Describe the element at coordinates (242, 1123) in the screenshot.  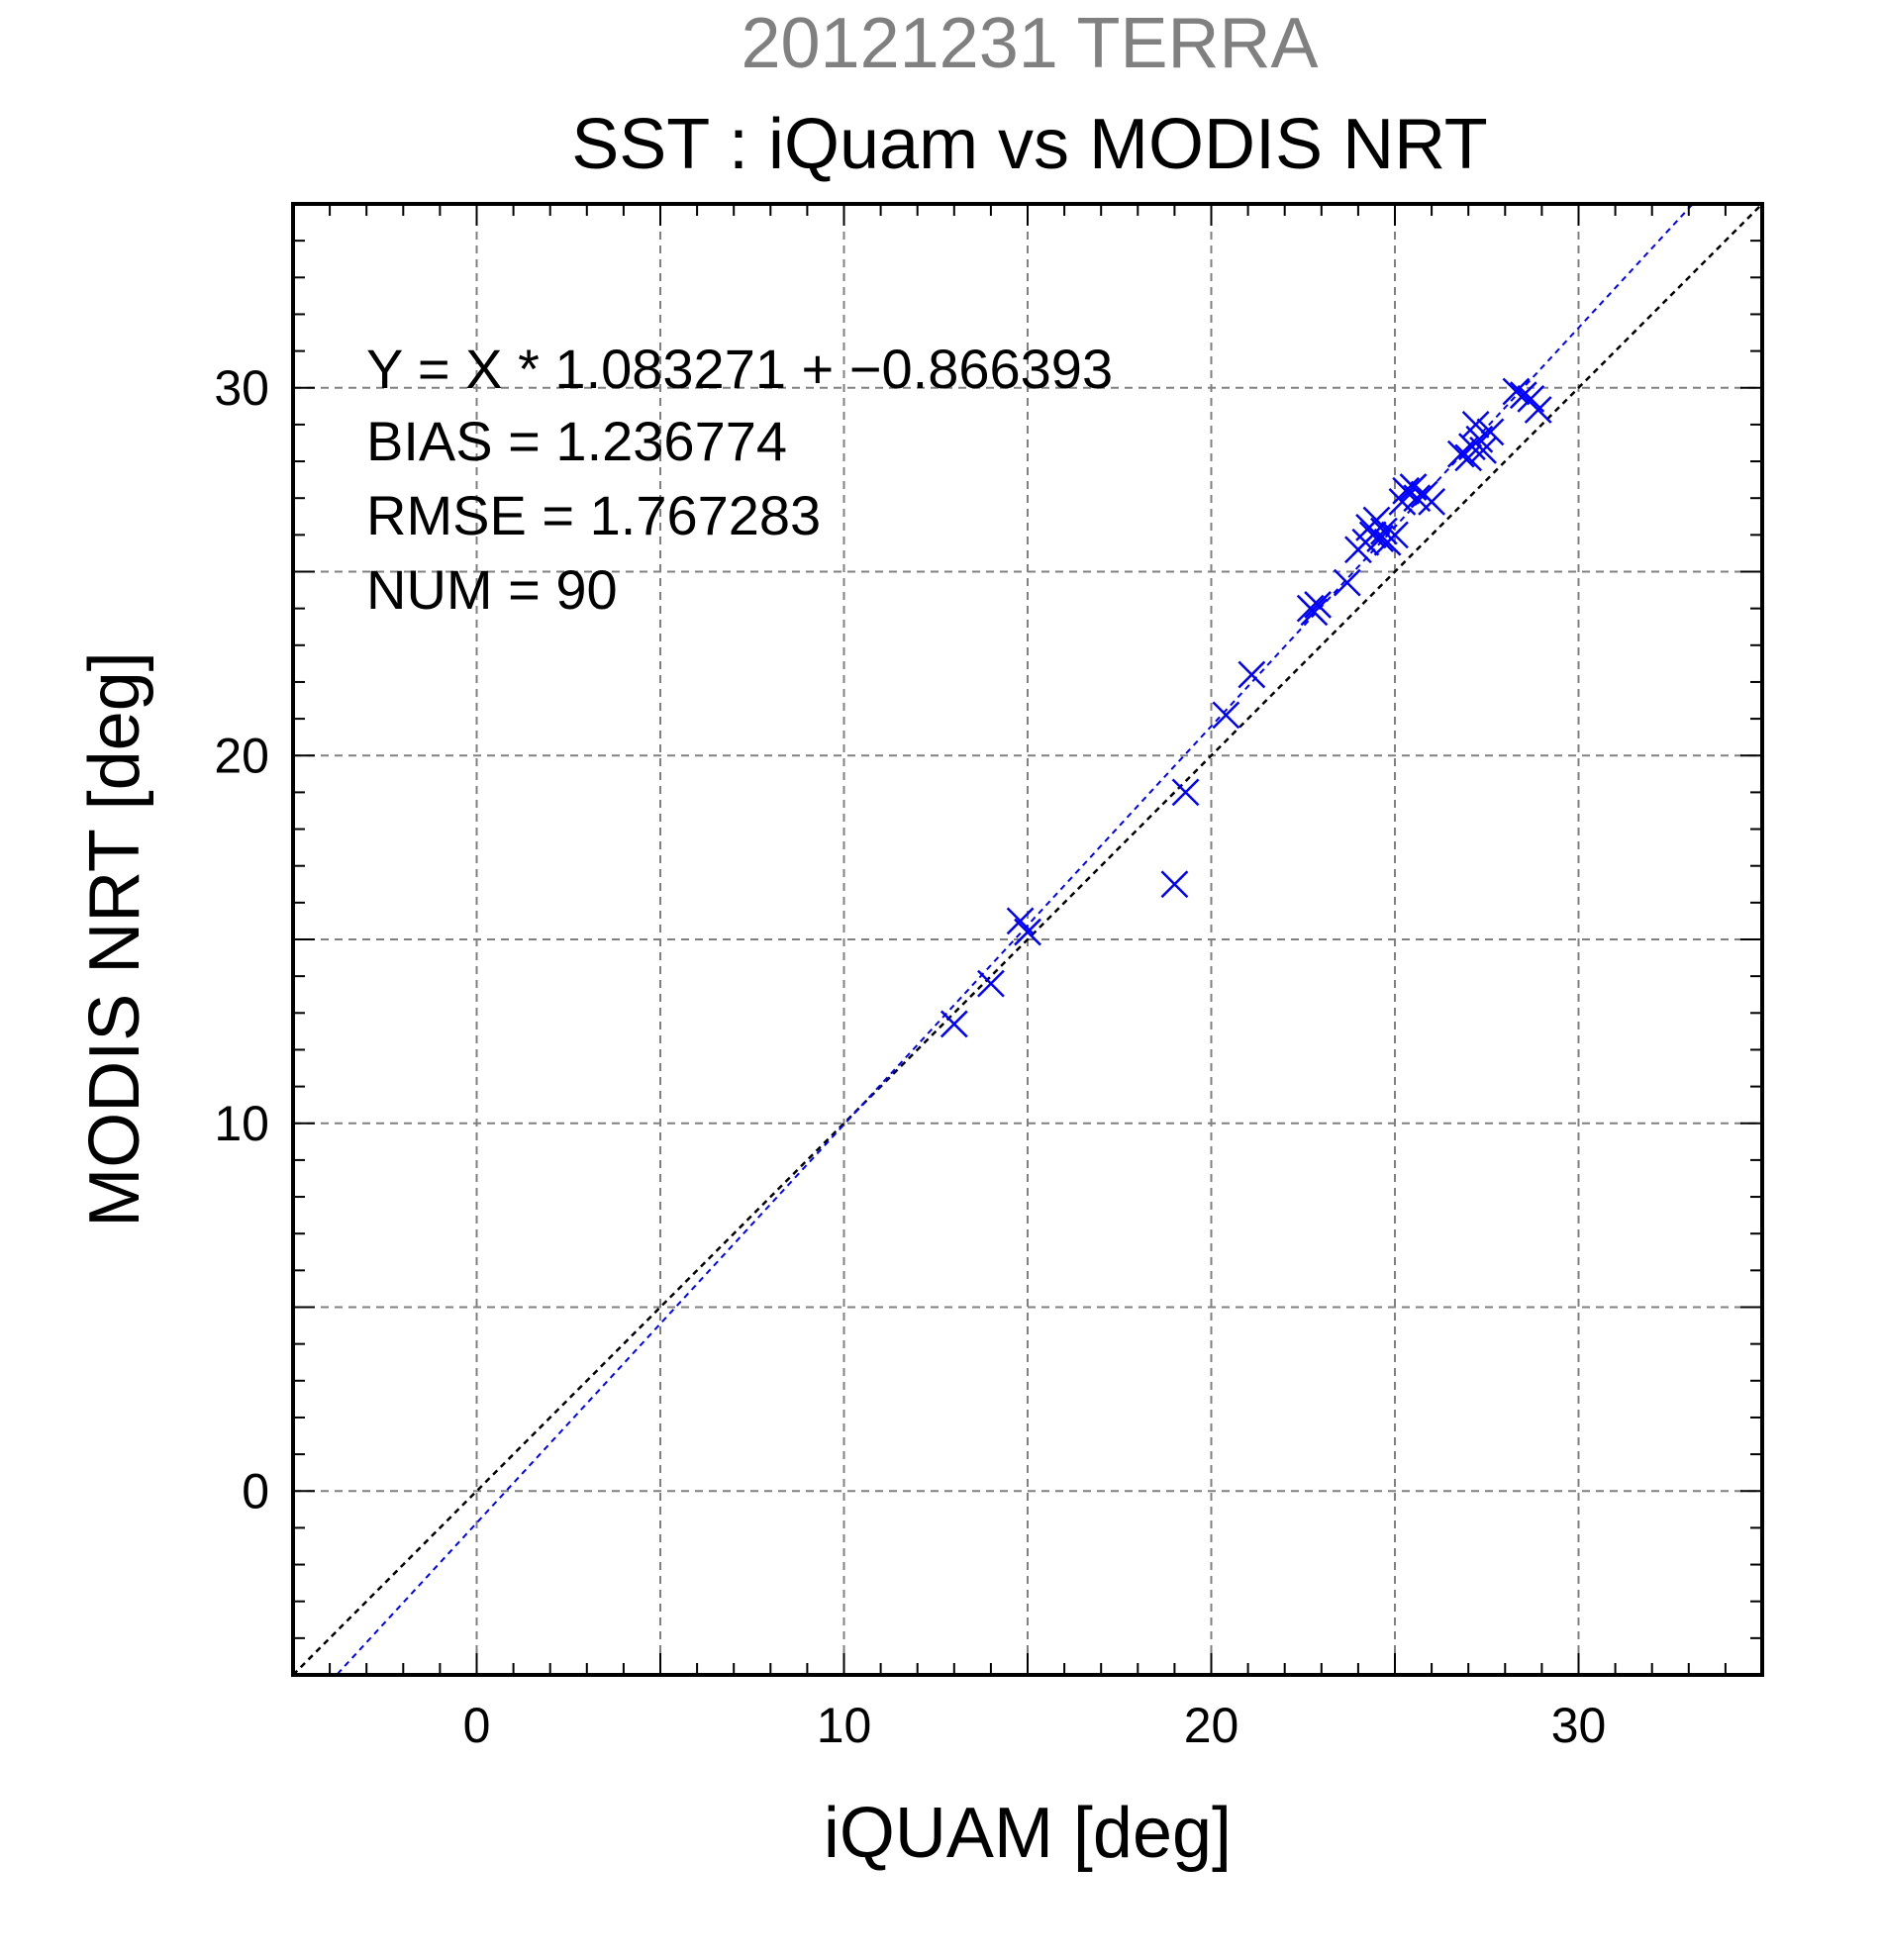
I see `y-tick-label: 10` at that location.